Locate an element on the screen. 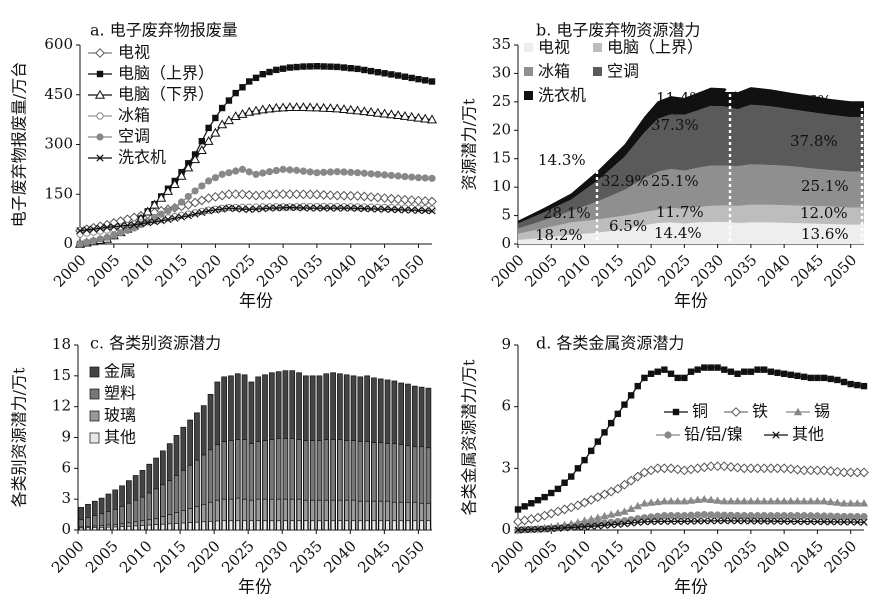  legend-label: 冰箱 is located at coordinates (554, 71).